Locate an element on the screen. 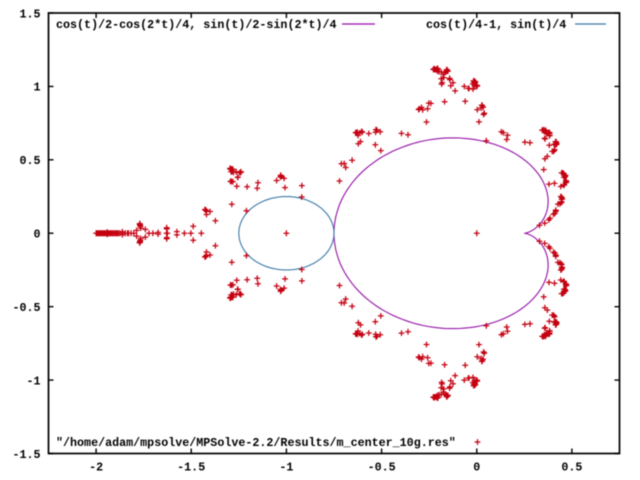 The image size is (640, 480). svg-text: 1.5 is located at coordinates (29, 14).